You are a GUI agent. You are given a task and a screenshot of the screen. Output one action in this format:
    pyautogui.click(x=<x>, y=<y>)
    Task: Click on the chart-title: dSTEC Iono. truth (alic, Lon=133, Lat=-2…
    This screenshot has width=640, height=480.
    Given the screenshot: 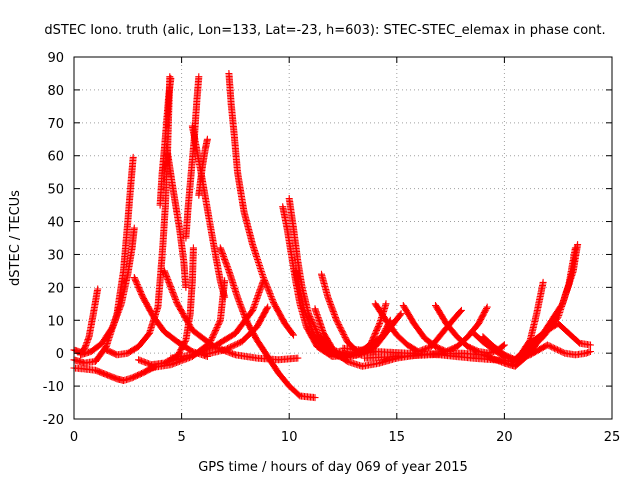 What is the action you would take?
    pyautogui.click(x=324, y=30)
    